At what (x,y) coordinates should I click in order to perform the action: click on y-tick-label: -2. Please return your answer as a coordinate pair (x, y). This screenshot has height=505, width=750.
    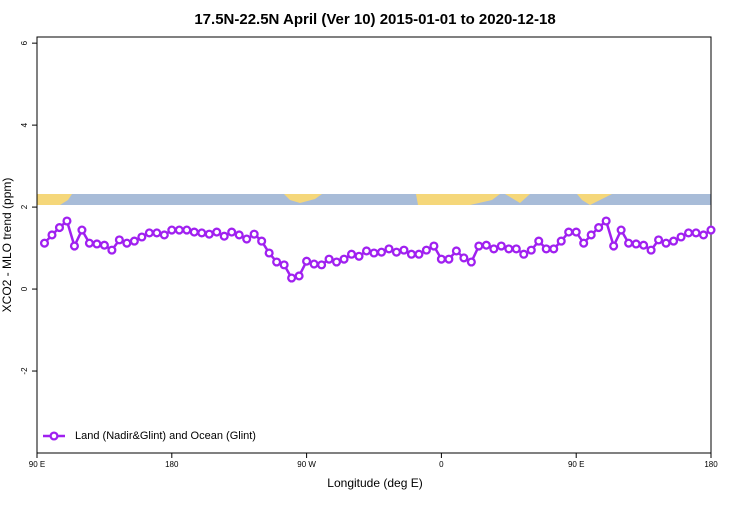
    Looking at the image, I should click on (24, 371).